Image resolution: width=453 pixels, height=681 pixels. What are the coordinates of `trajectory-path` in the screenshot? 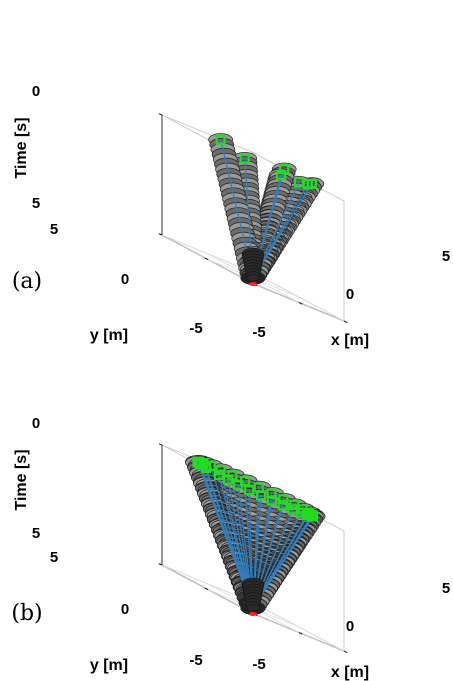 It's located at (282, 231).